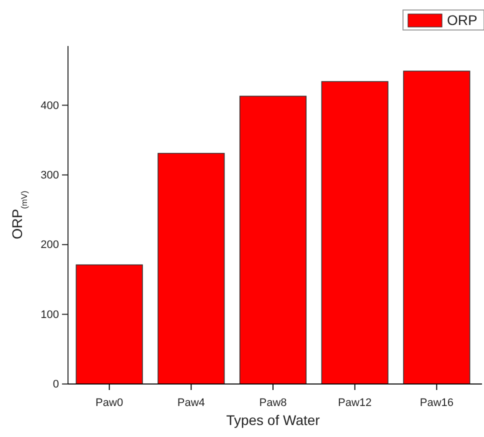  What do you see at coordinates (49, 314) in the screenshot?
I see `y-tick-label: 100` at bounding box center [49, 314].